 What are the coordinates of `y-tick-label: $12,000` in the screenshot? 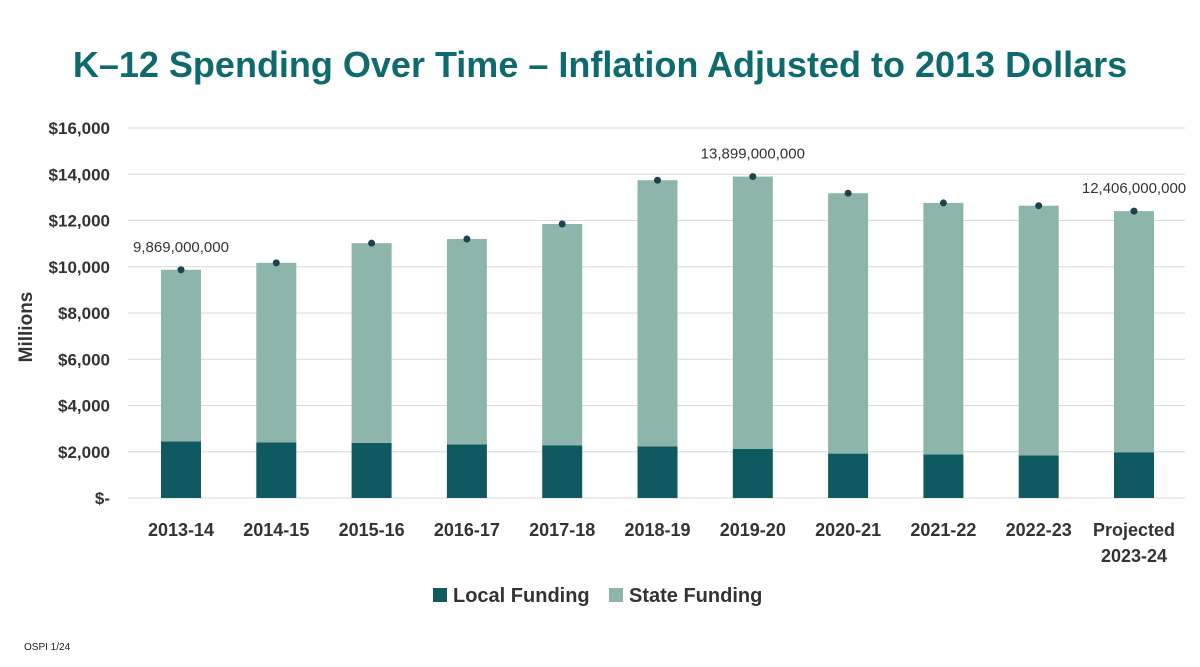 It's located at (79, 221).